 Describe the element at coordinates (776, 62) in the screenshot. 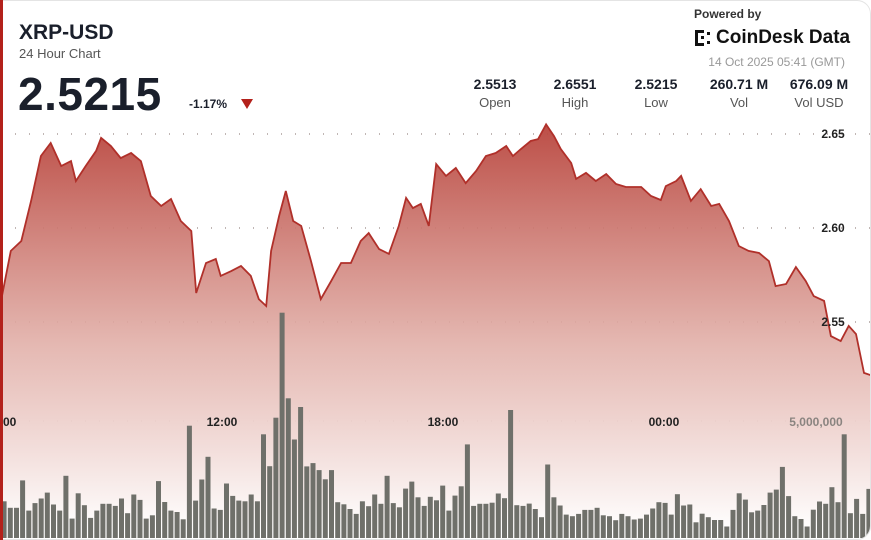

I see `timestamp: 14 Oct 2025 05:41 (GMT)` at that location.